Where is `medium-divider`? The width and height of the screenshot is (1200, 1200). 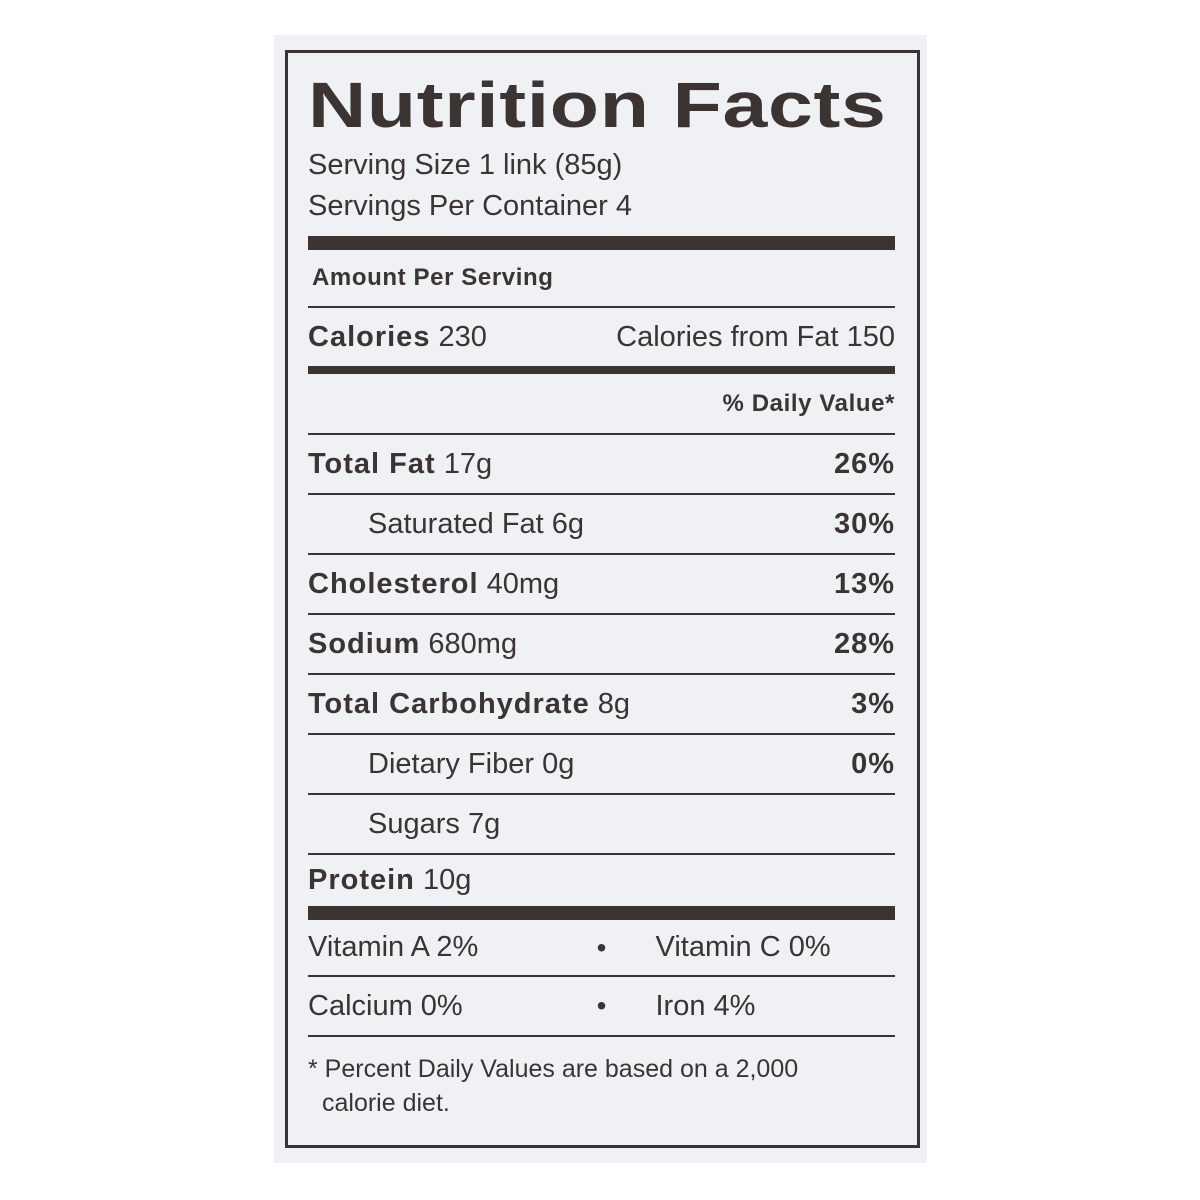
medium-divider is located at coordinates (601, 370).